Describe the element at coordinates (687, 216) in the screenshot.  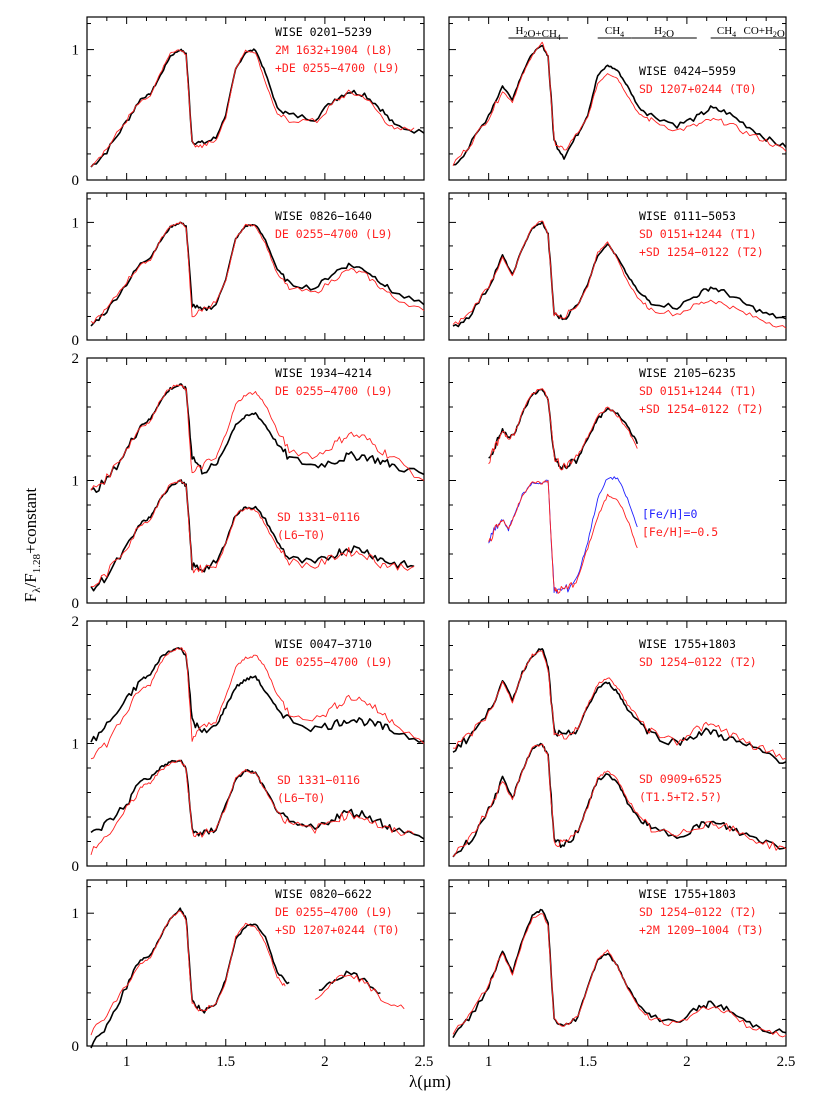
I see `panel-label: WISE 0111−5053` at that location.